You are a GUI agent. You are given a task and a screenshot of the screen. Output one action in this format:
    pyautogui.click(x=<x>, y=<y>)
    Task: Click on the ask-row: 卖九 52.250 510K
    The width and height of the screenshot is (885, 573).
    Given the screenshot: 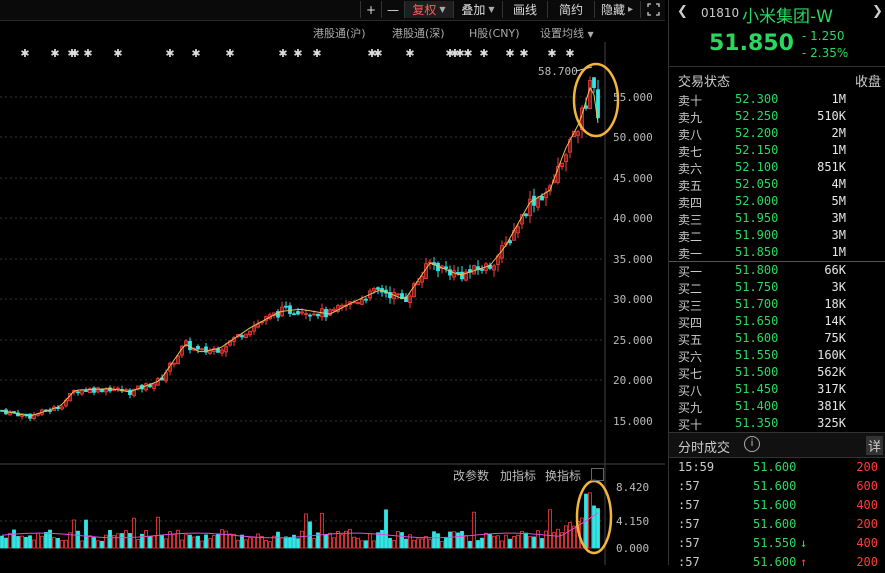 What is the action you would take?
    pyautogui.click(x=777, y=117)
    